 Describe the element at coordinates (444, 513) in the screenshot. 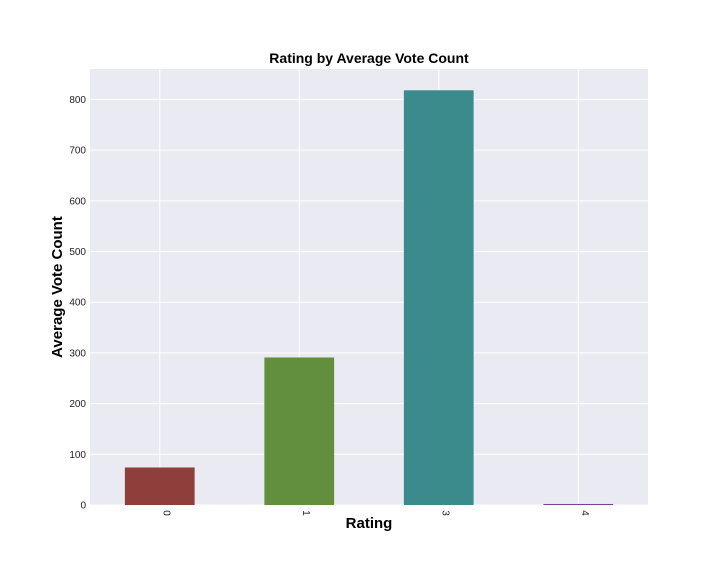

I see `x-tick-label: 3` at that location.